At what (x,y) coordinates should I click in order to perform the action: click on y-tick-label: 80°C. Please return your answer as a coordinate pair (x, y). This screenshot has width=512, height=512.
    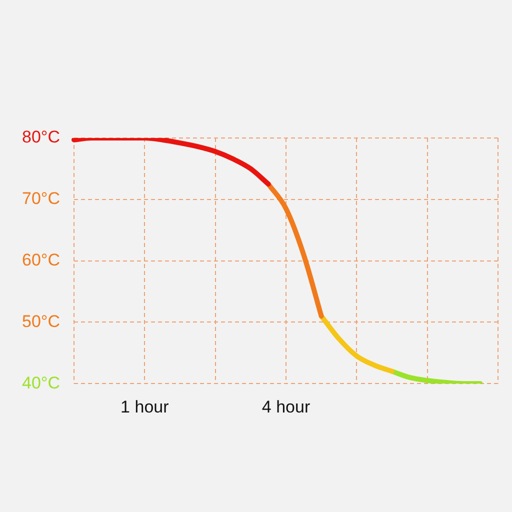
    Looking at the image, I should click on (41, 137).